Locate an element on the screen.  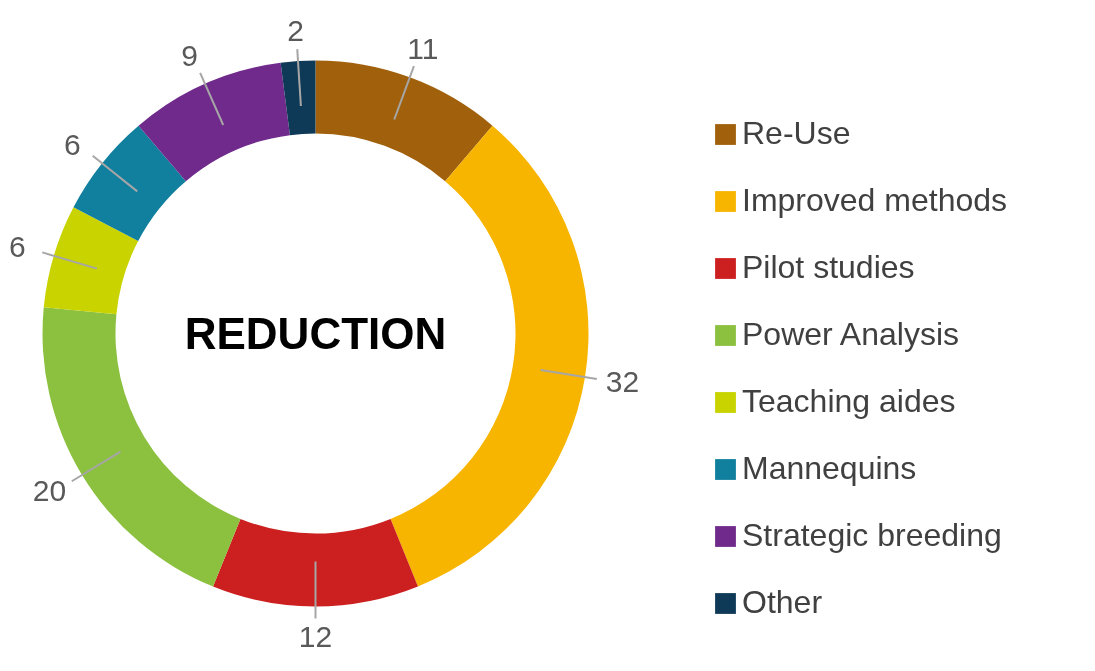
data-label: 11 is located at coordinates (423, 49).